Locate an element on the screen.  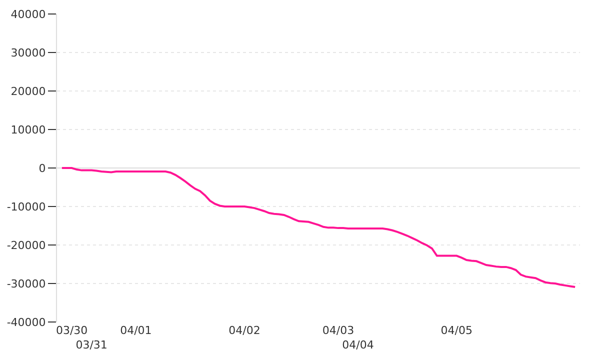
y-tick-label: 10000 is located at coordinates (28, 129).